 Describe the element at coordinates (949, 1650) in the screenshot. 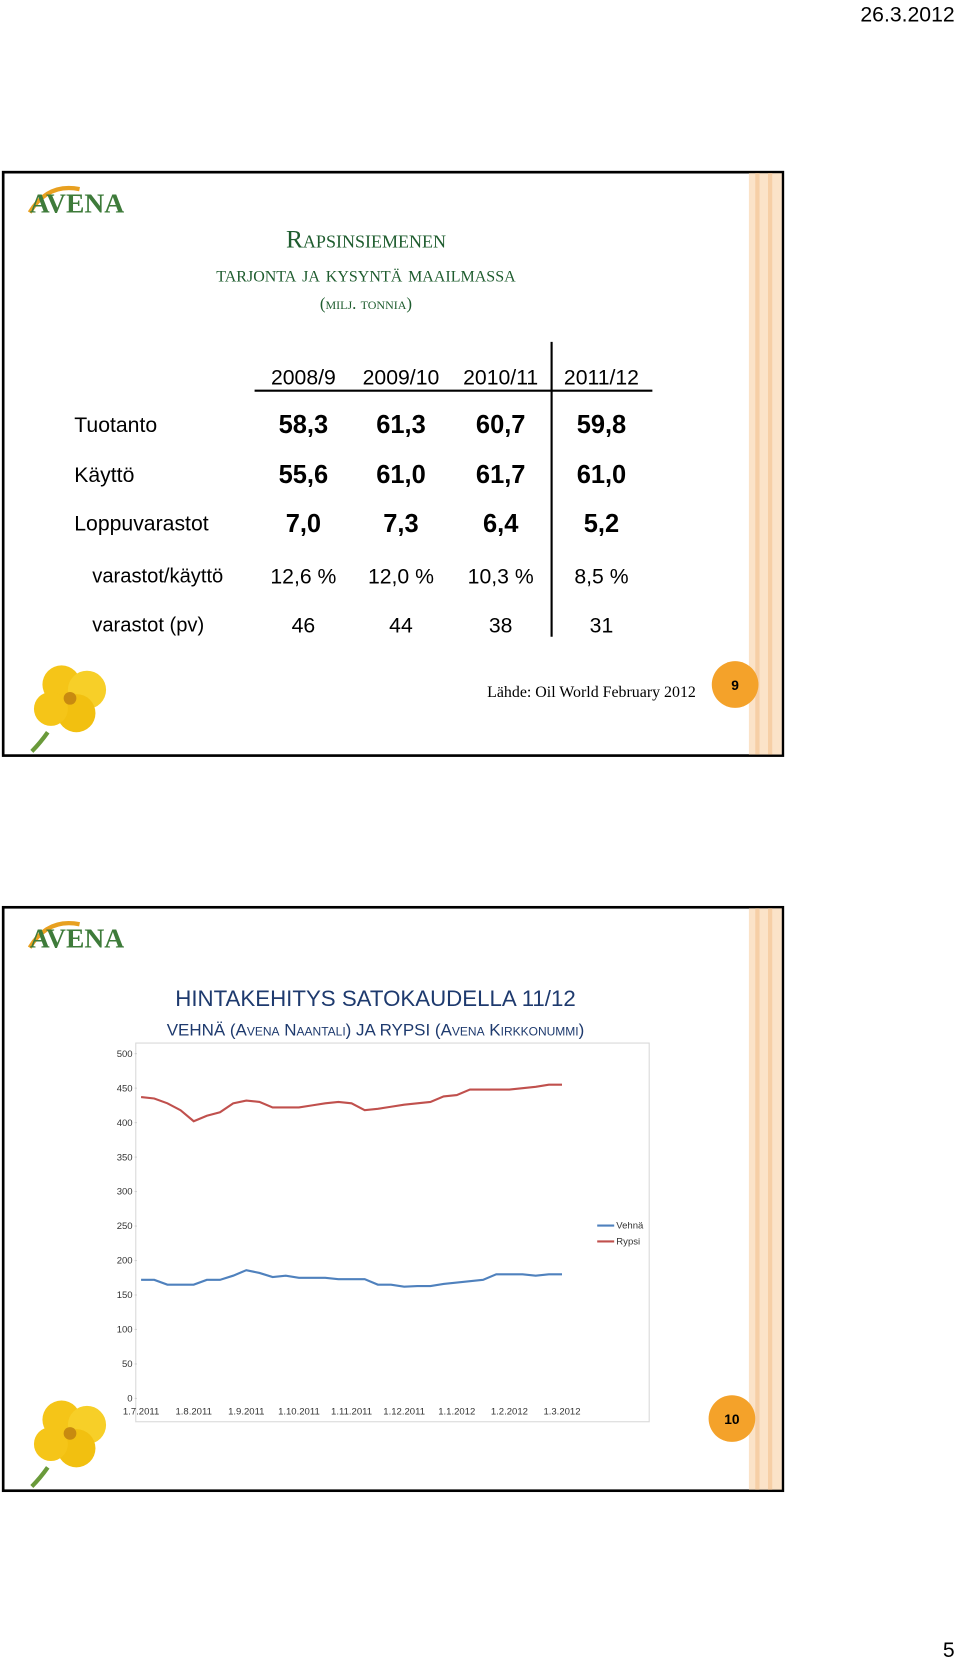

I see `page-number: 5` at that location.